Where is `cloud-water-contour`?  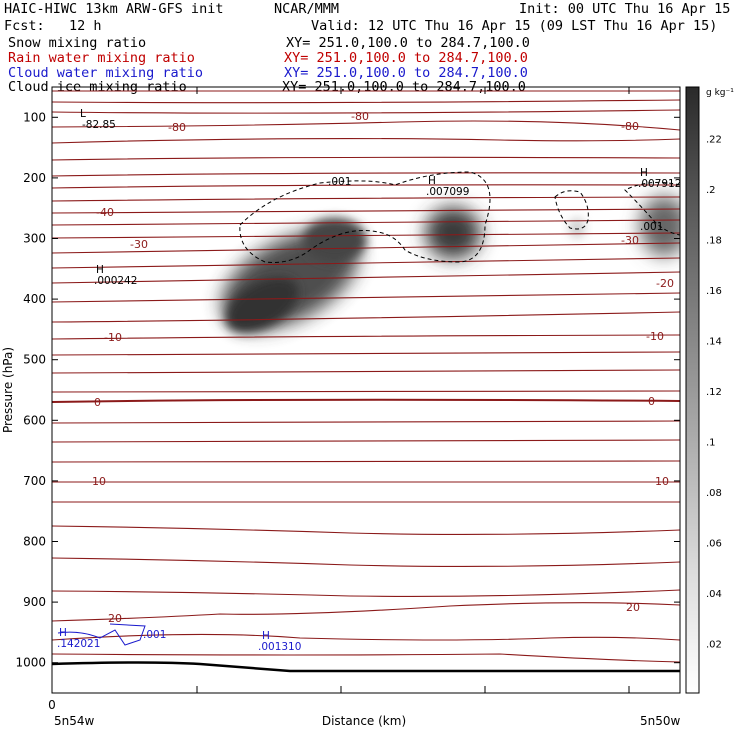 cloud-water-contour is located at coordinates (101, 634).